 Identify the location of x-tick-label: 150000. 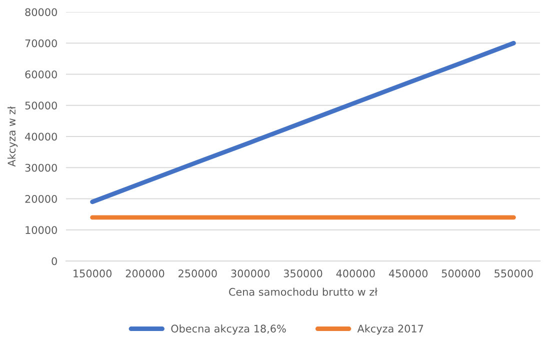
(93, 274).